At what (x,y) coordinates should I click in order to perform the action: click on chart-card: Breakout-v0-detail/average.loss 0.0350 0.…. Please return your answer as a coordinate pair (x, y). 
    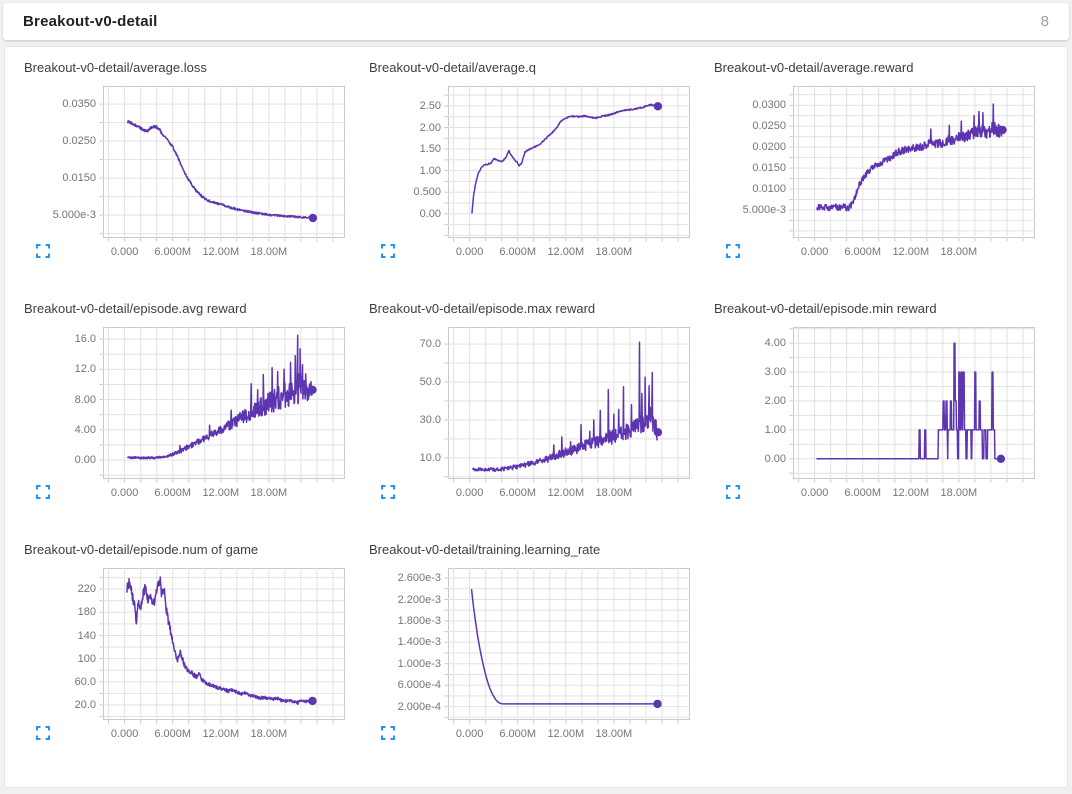
    Looking at the image, I should click on (196, 161).